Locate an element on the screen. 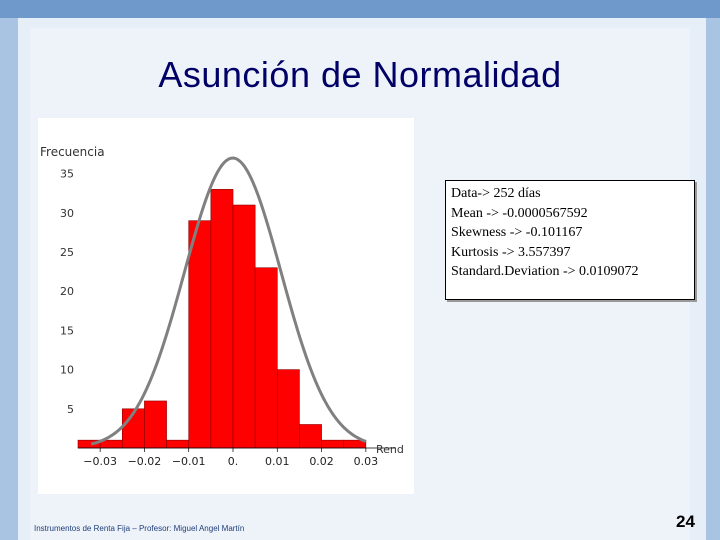 This screenshot has width=720, height=540. y-tick-label: 25 is located at coordinates (67, 252).